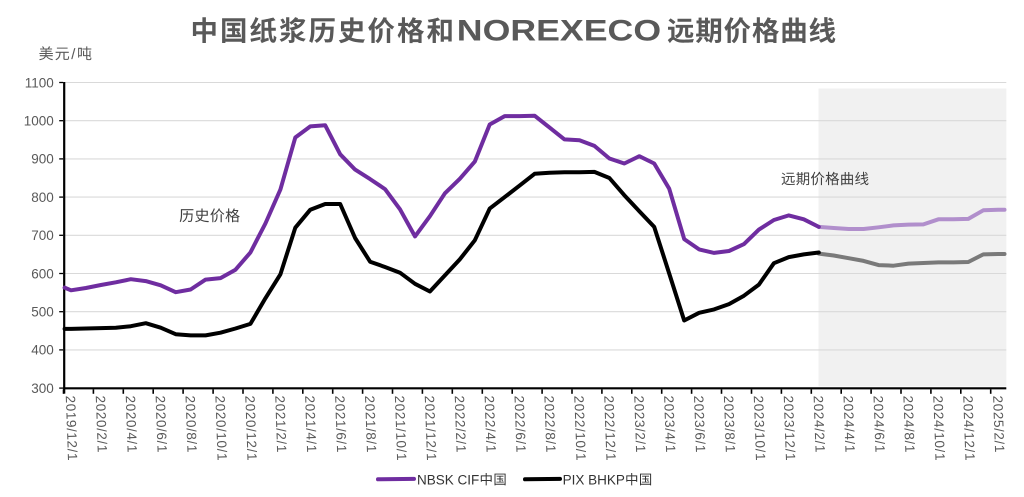 The width and height of the screenshot is (1024, 497). What do you see at coordinates (849, 424) in the screenshot?
I see `svg-text: 2024/4/1` at bounding box center [849, 424].